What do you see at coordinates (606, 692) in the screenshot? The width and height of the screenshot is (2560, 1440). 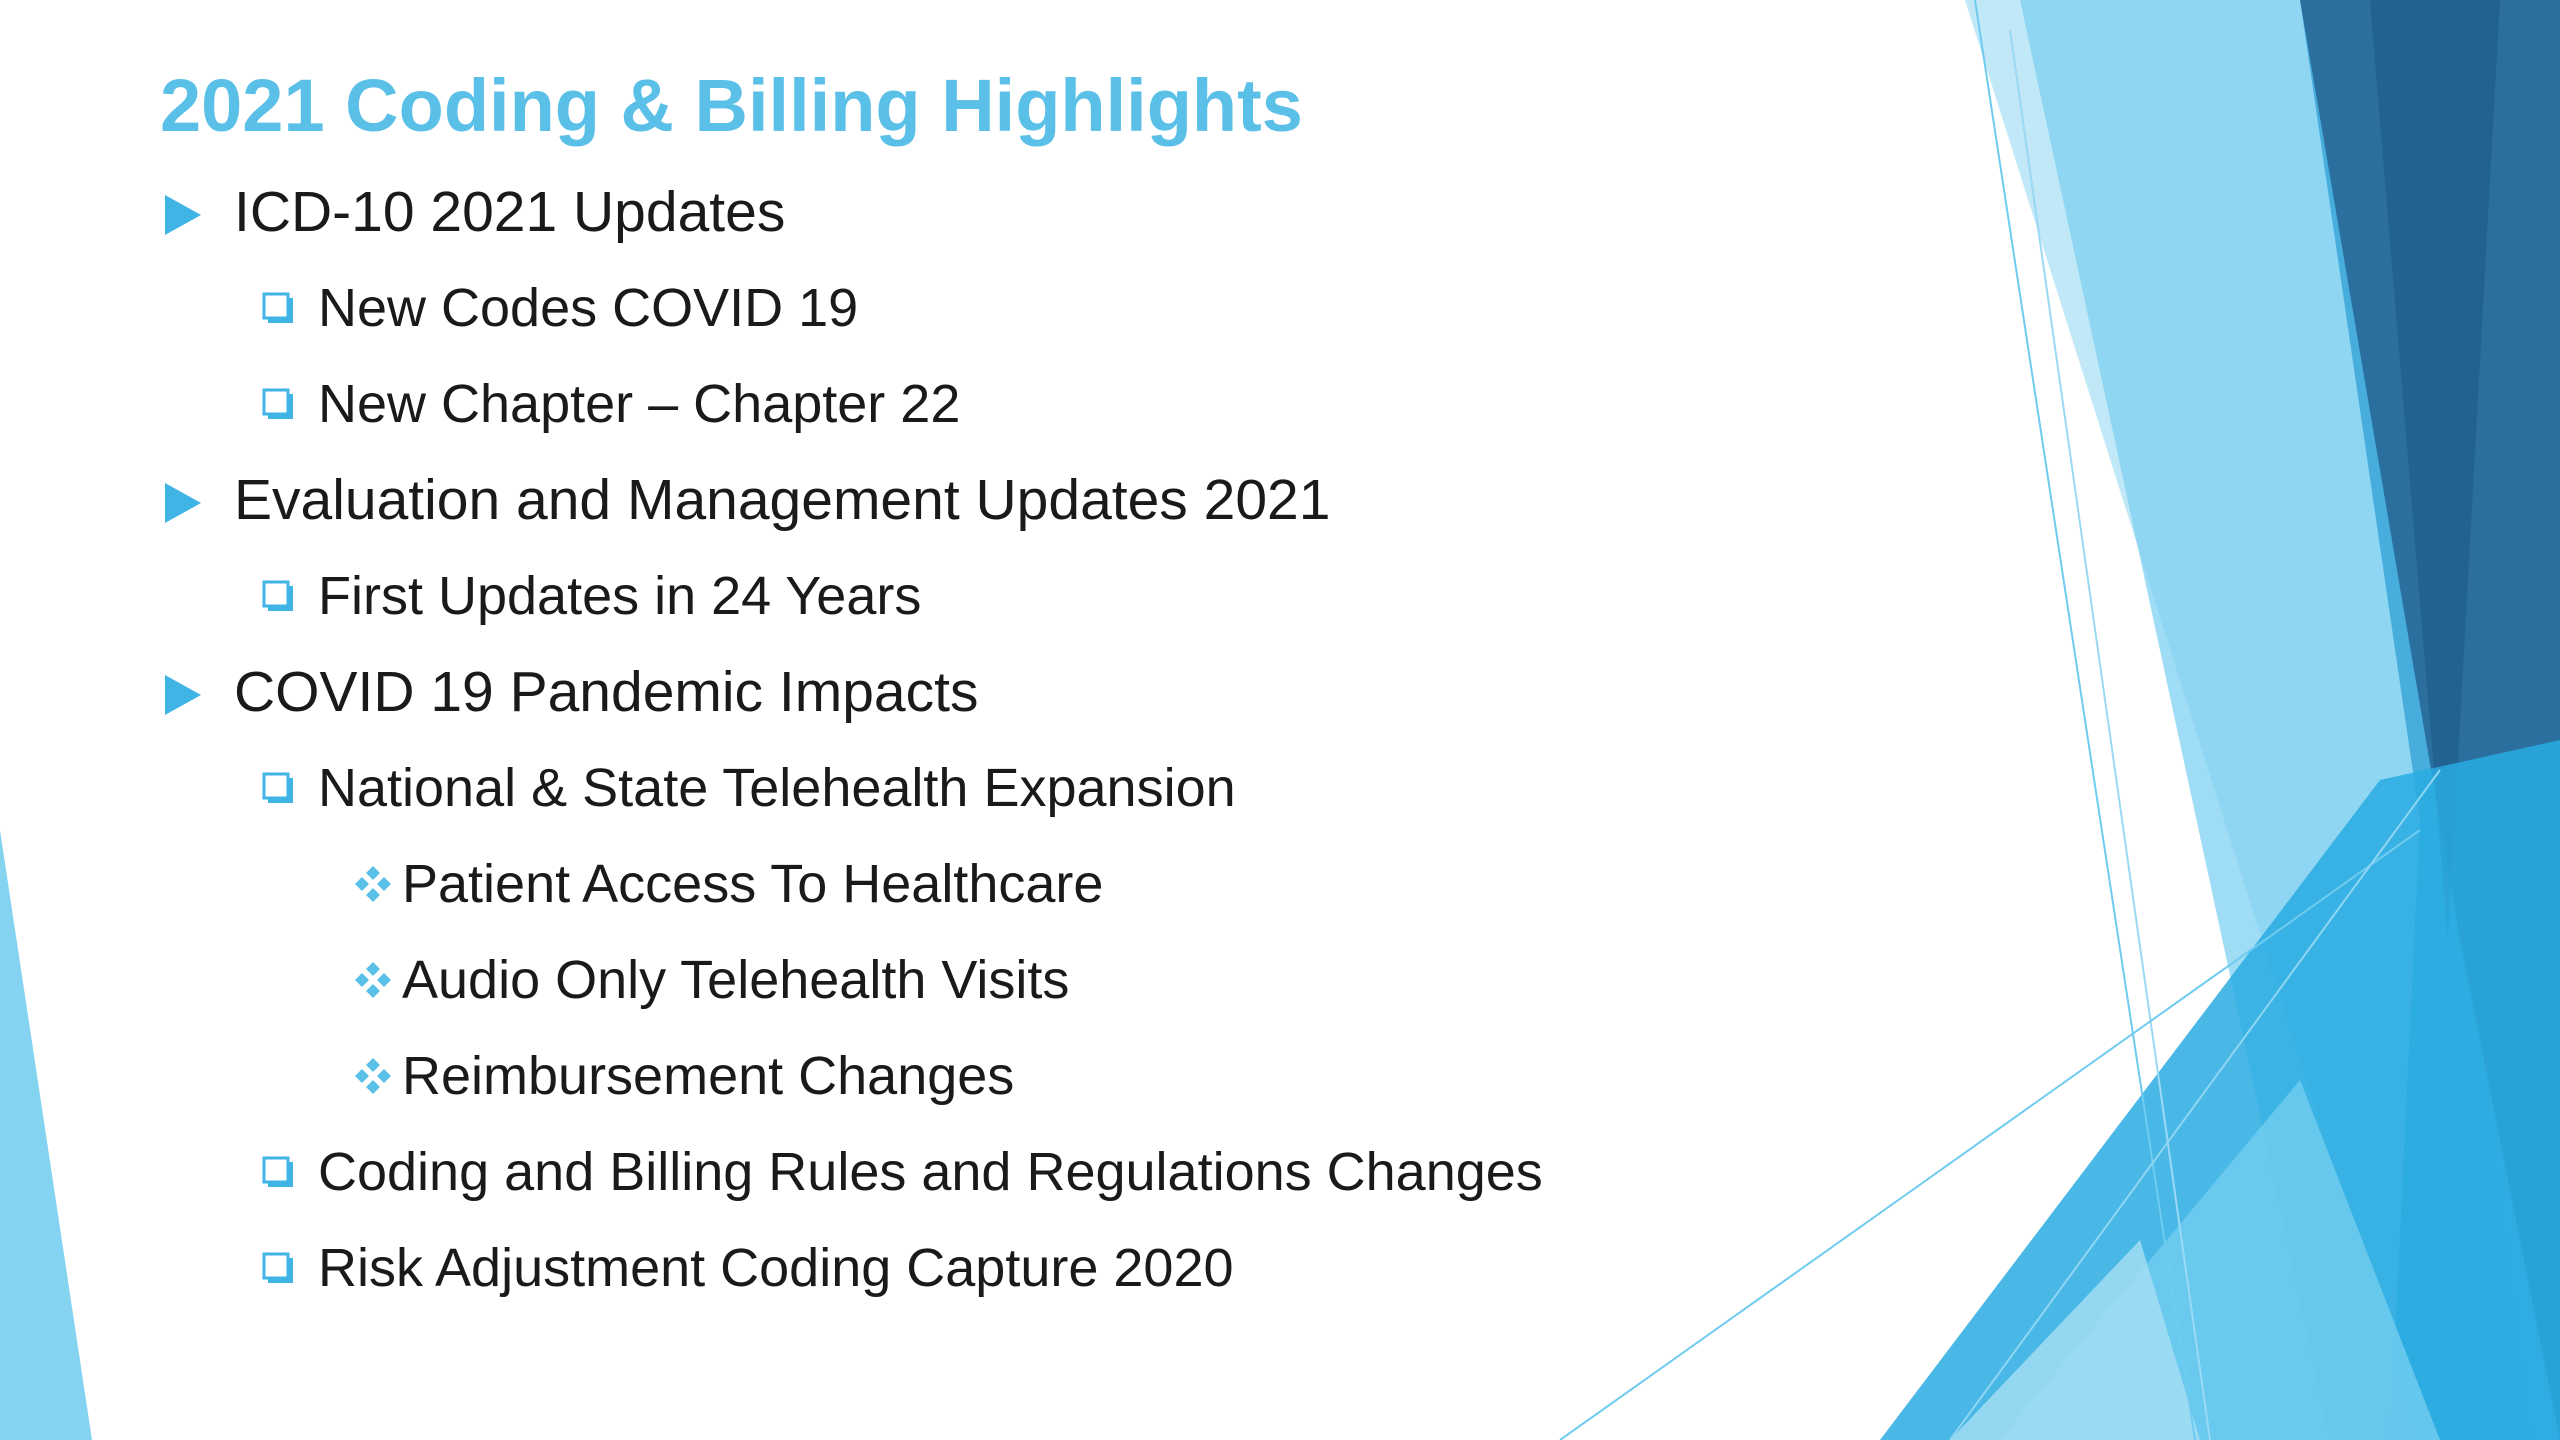 I see `list-item-text: COVID 19 Pandemic Impacts` at bounding box center [606, 692].